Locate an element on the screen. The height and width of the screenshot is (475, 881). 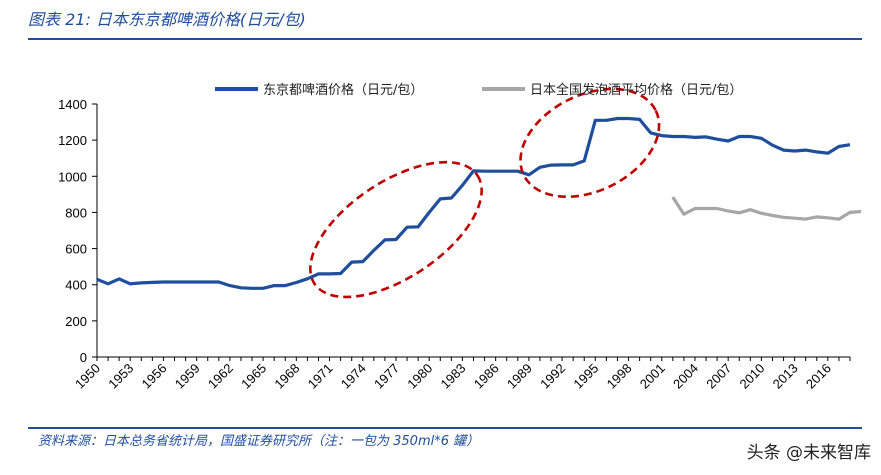
x-tick-label: 2001 is located at coordinates (652, 376).